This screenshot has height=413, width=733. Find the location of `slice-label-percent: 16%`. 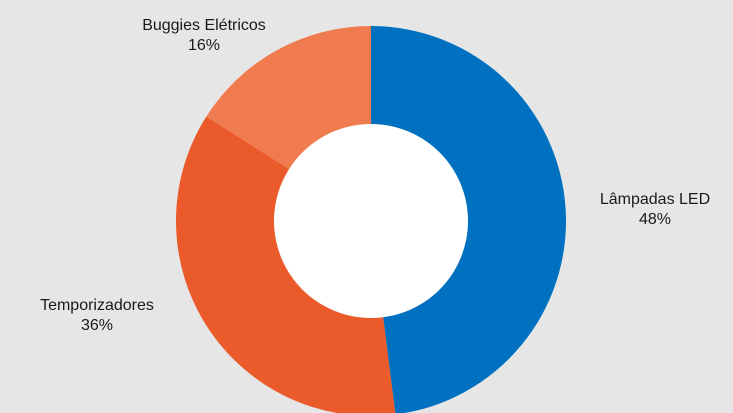

slice-label-percent: 16% is located at coordinates (204, 45).